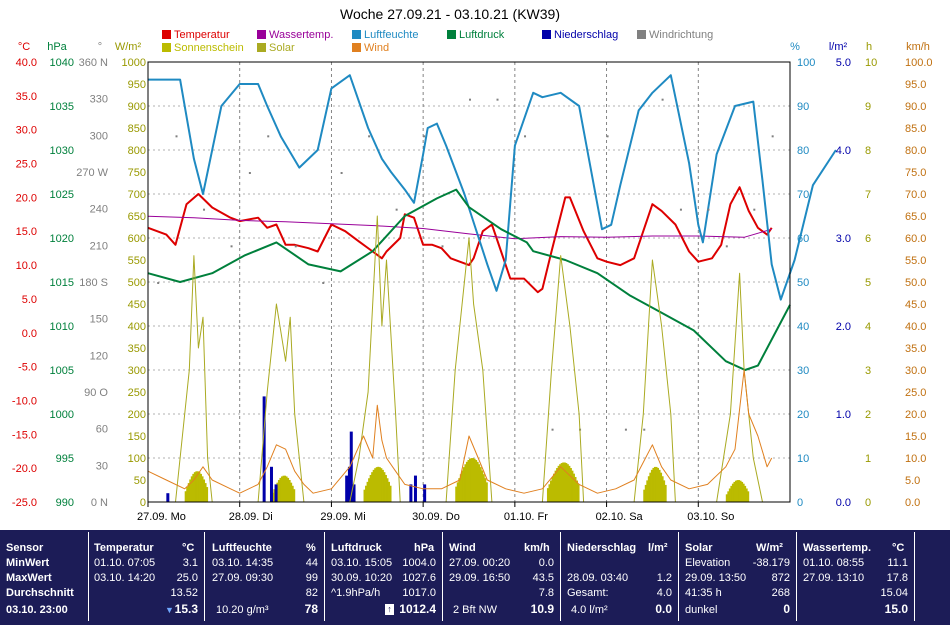 This screenshot has height=625, width=950. I want to click on humidity-tick-label: 0, so click(800, 503).